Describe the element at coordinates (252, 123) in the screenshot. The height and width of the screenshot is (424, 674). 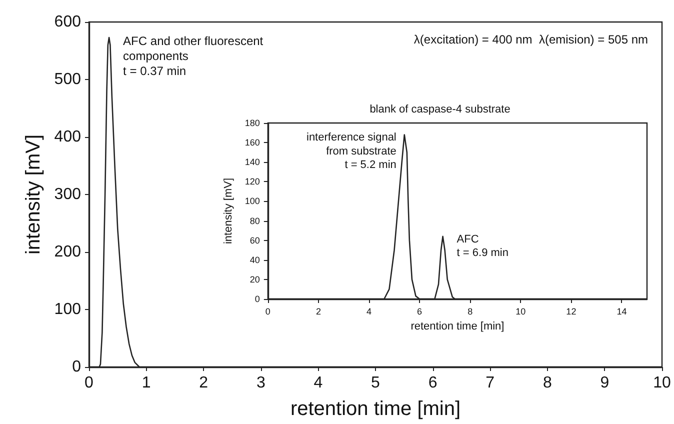
I see `y-tick-label: 180` at that location.